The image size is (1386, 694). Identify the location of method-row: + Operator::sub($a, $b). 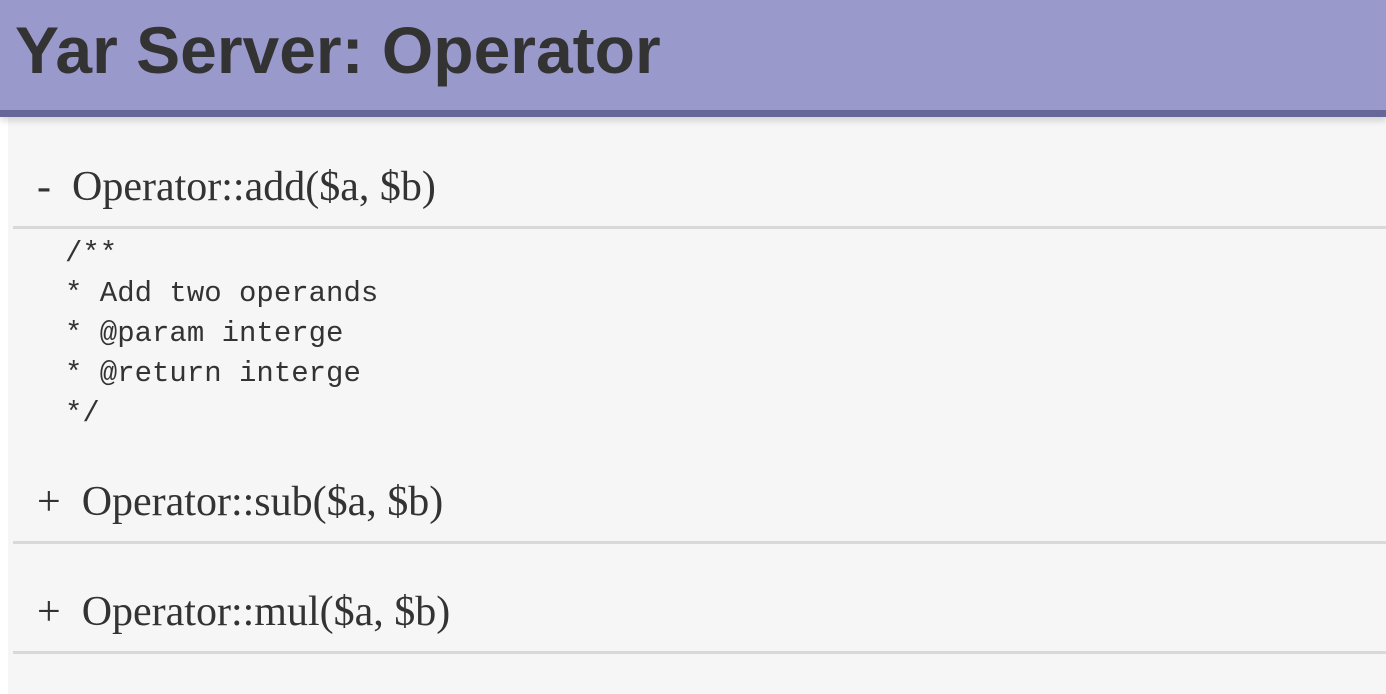
(697, 510).